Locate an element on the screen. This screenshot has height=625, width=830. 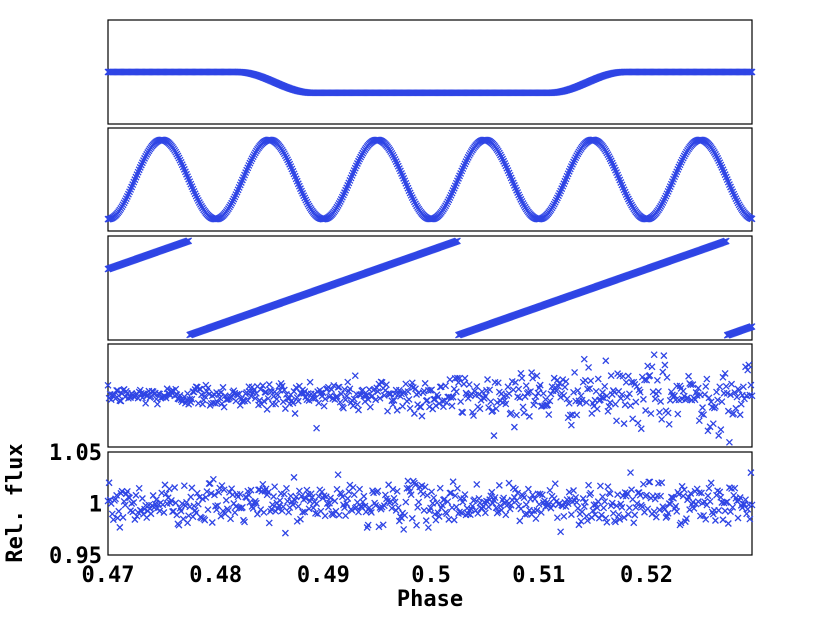
panel-frame is located at coordinates (430, 503).